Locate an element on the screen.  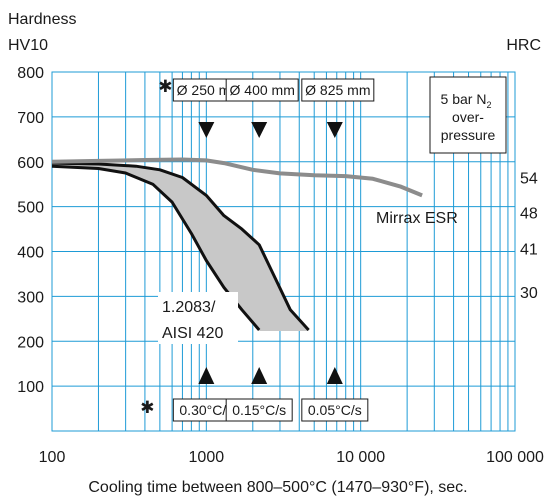
pressure-line2: over- is located at coordinates (468, 117).